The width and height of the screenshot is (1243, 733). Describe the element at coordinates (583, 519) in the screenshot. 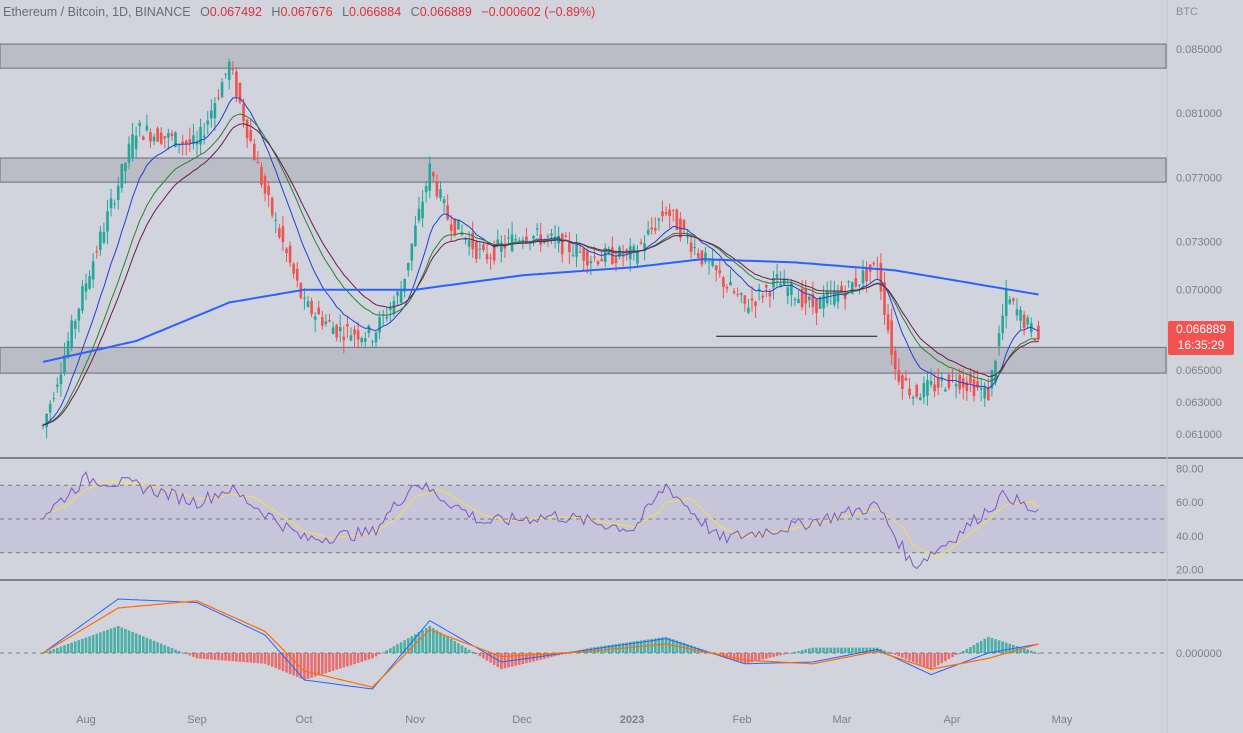

I see `rsi-band` at that location.